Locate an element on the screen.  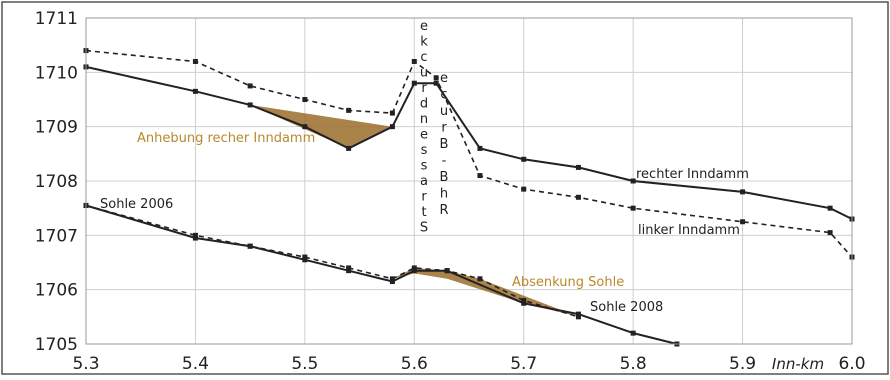
annotation-label: Sohle 2006 is located at coordinates (136, 204).